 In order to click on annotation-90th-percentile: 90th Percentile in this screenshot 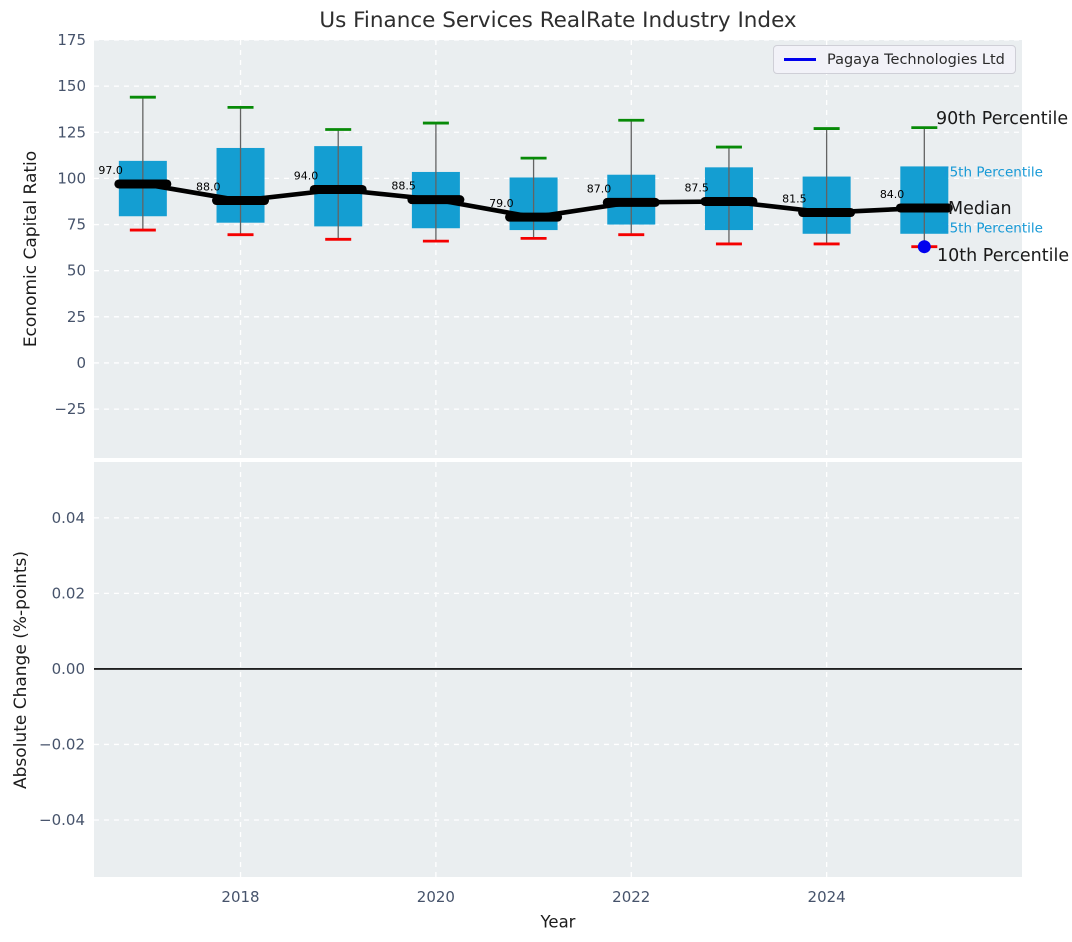, I will do `click(1002, 119)`.